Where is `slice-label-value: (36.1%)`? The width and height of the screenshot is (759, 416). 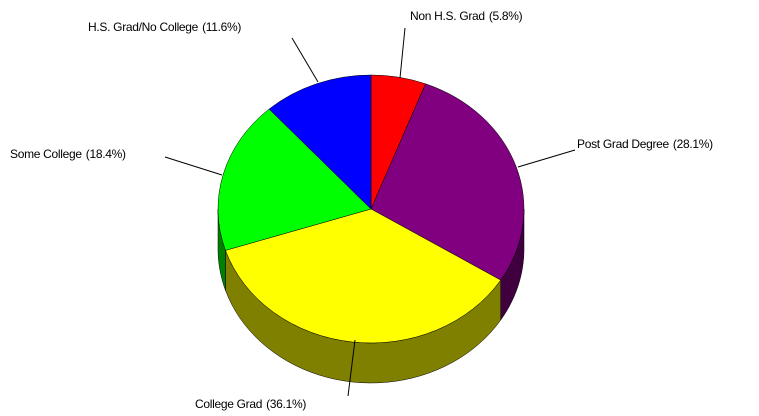 slice-label-value: (36.1%) is located at coordinates (286, 404).